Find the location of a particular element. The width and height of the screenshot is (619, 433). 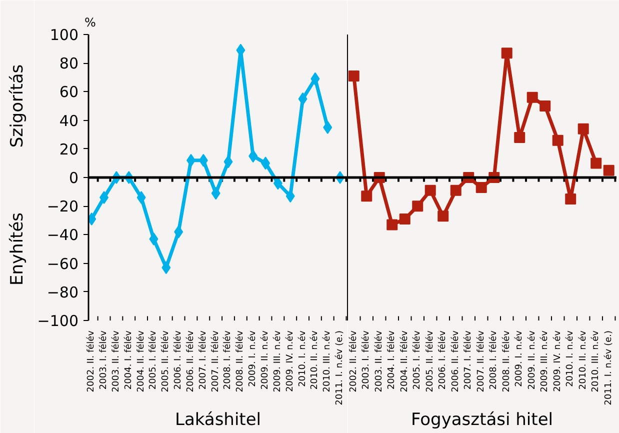

text: Szigorítás is located at coordinates (18, 106).